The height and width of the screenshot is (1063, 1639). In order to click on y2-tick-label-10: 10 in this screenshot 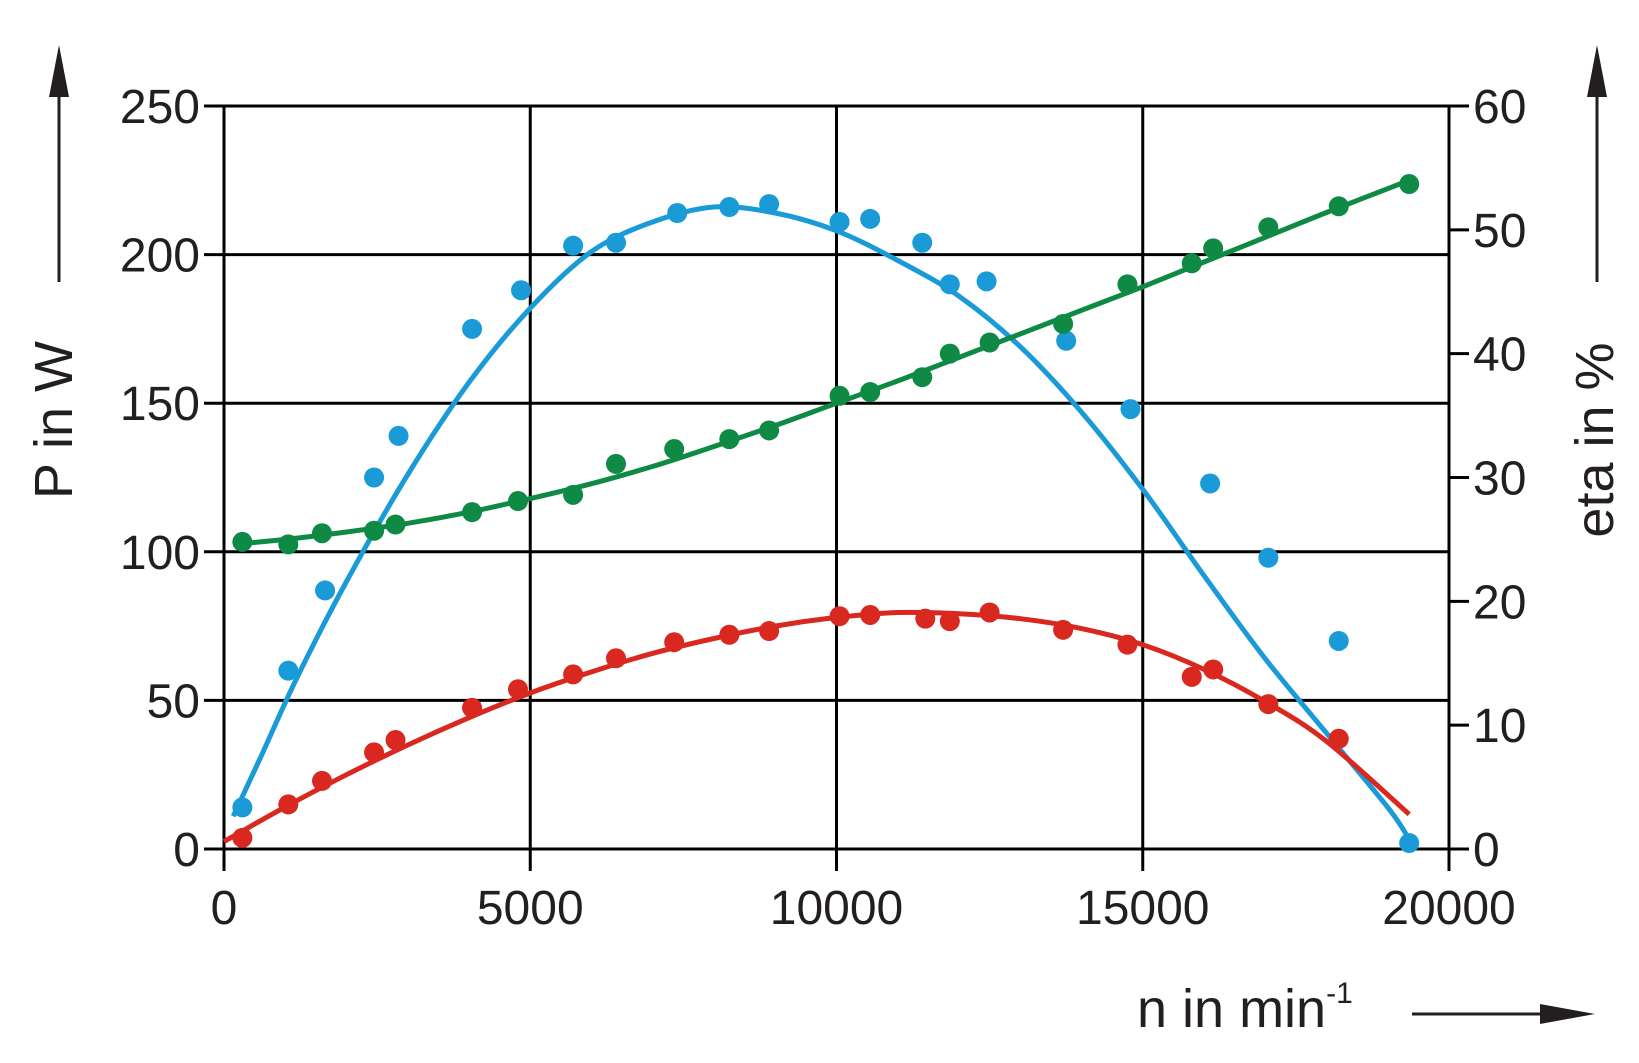, I will do `click(1499, 726)`.